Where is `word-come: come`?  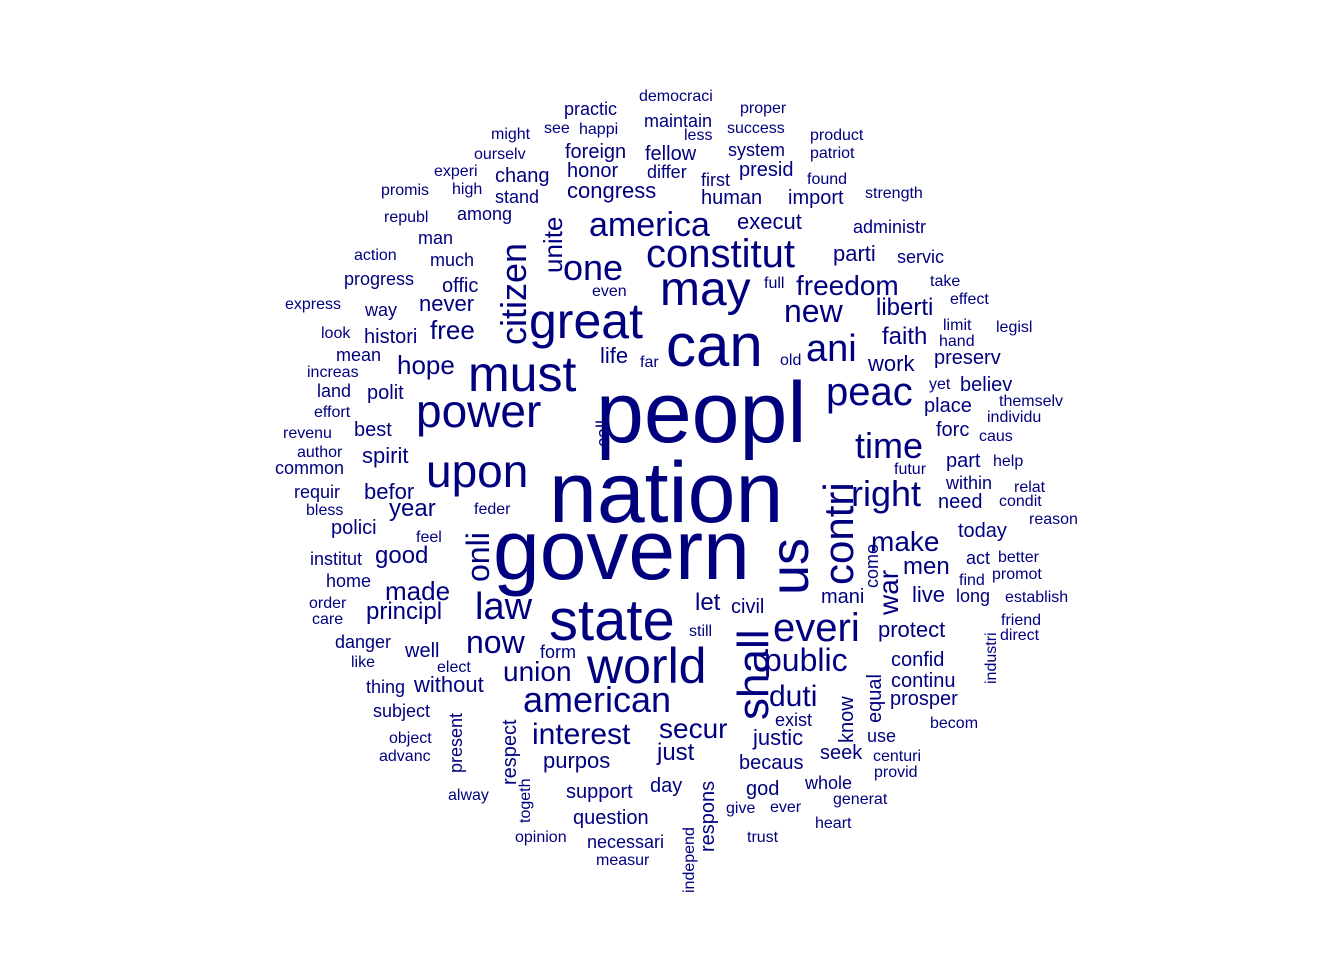 word-come: come is located at coordinates (872, 565).